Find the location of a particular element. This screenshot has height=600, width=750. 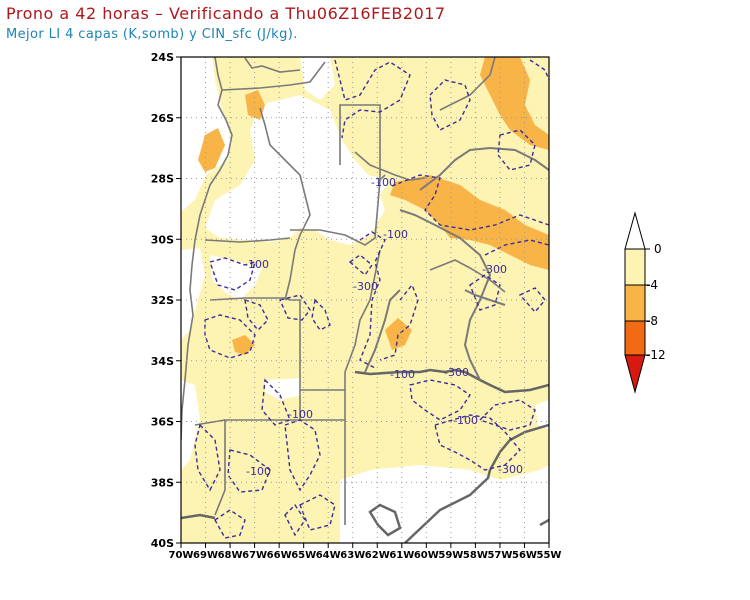

legend-arrow-top is located at coordinates (635, 230).